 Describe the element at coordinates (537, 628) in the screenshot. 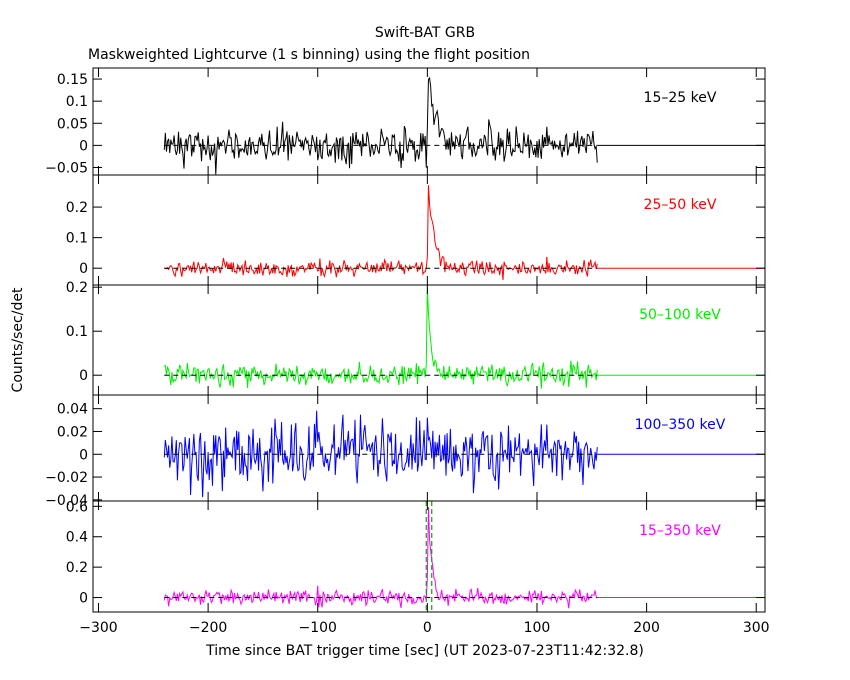

I see `x-tick-label: 100` at that location.